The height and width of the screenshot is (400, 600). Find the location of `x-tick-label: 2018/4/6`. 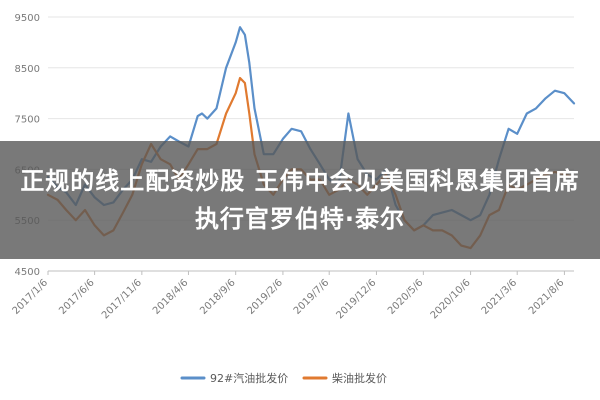

x-tick-label: 2018/4/6 is located at coordinates (171, 297).